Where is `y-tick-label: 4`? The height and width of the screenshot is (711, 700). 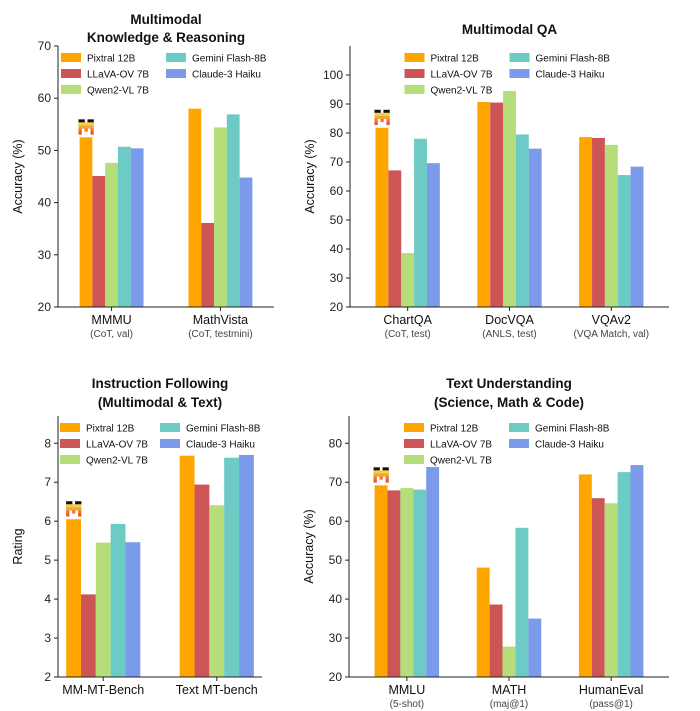
y-tick-label: 4 is located at coordinates (47, 599).